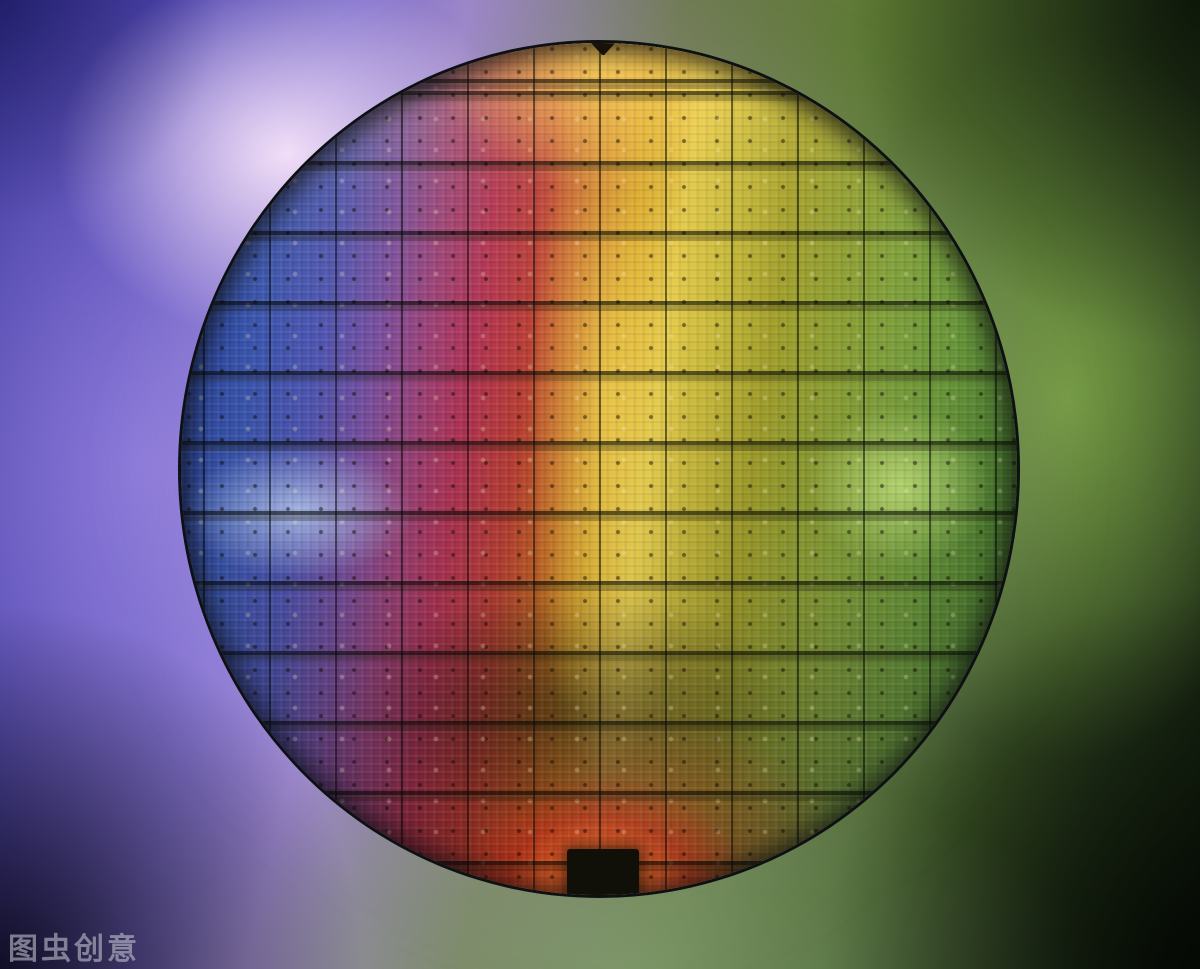 This screenshot has height=969, width=1200. Describe the element at coordinates (603, 872) in the screenshot. I see `wafer-bottom-tab` at that location.